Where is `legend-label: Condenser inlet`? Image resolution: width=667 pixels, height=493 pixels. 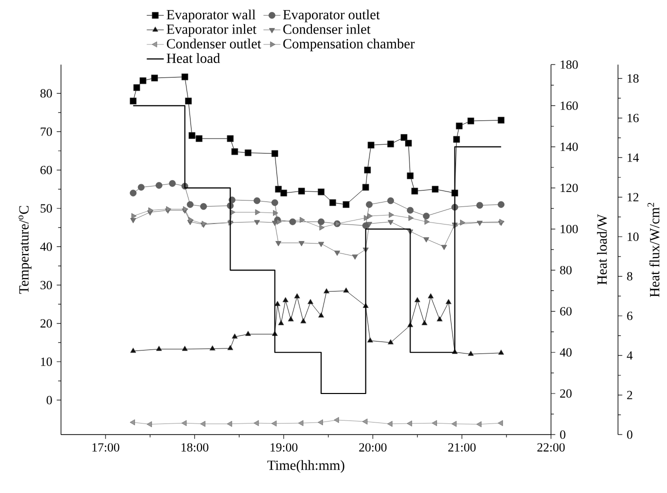 legend-label: Condenser inlet is located at coordinates (327, 29).